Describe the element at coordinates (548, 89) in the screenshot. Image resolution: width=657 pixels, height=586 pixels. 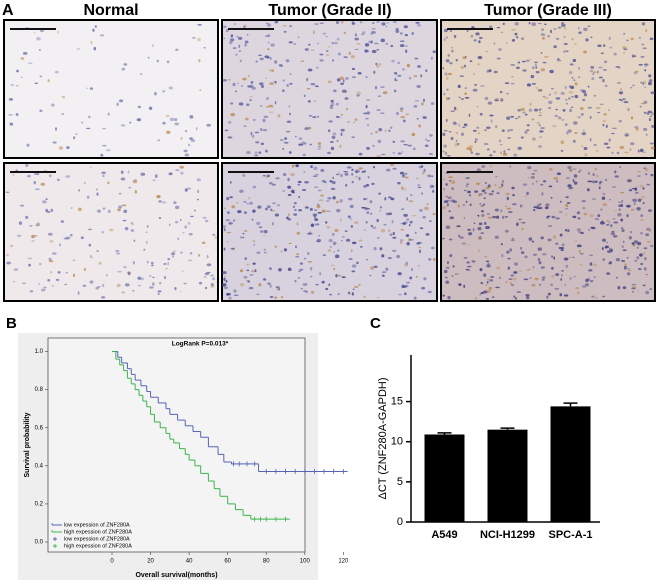
I see `tissue-image` at that location.